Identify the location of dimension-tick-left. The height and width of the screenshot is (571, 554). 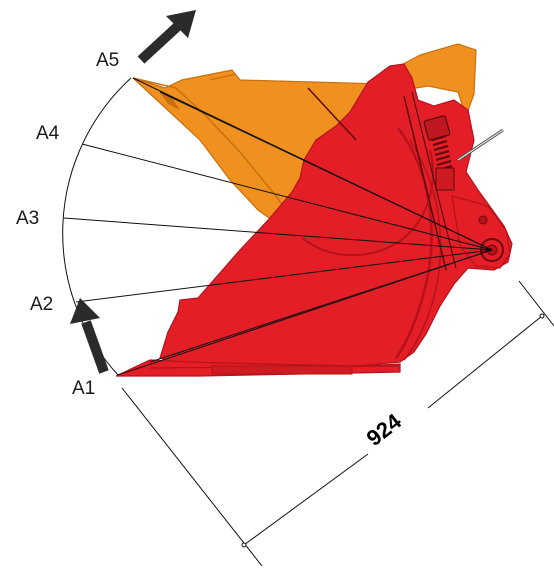
(244, 545).